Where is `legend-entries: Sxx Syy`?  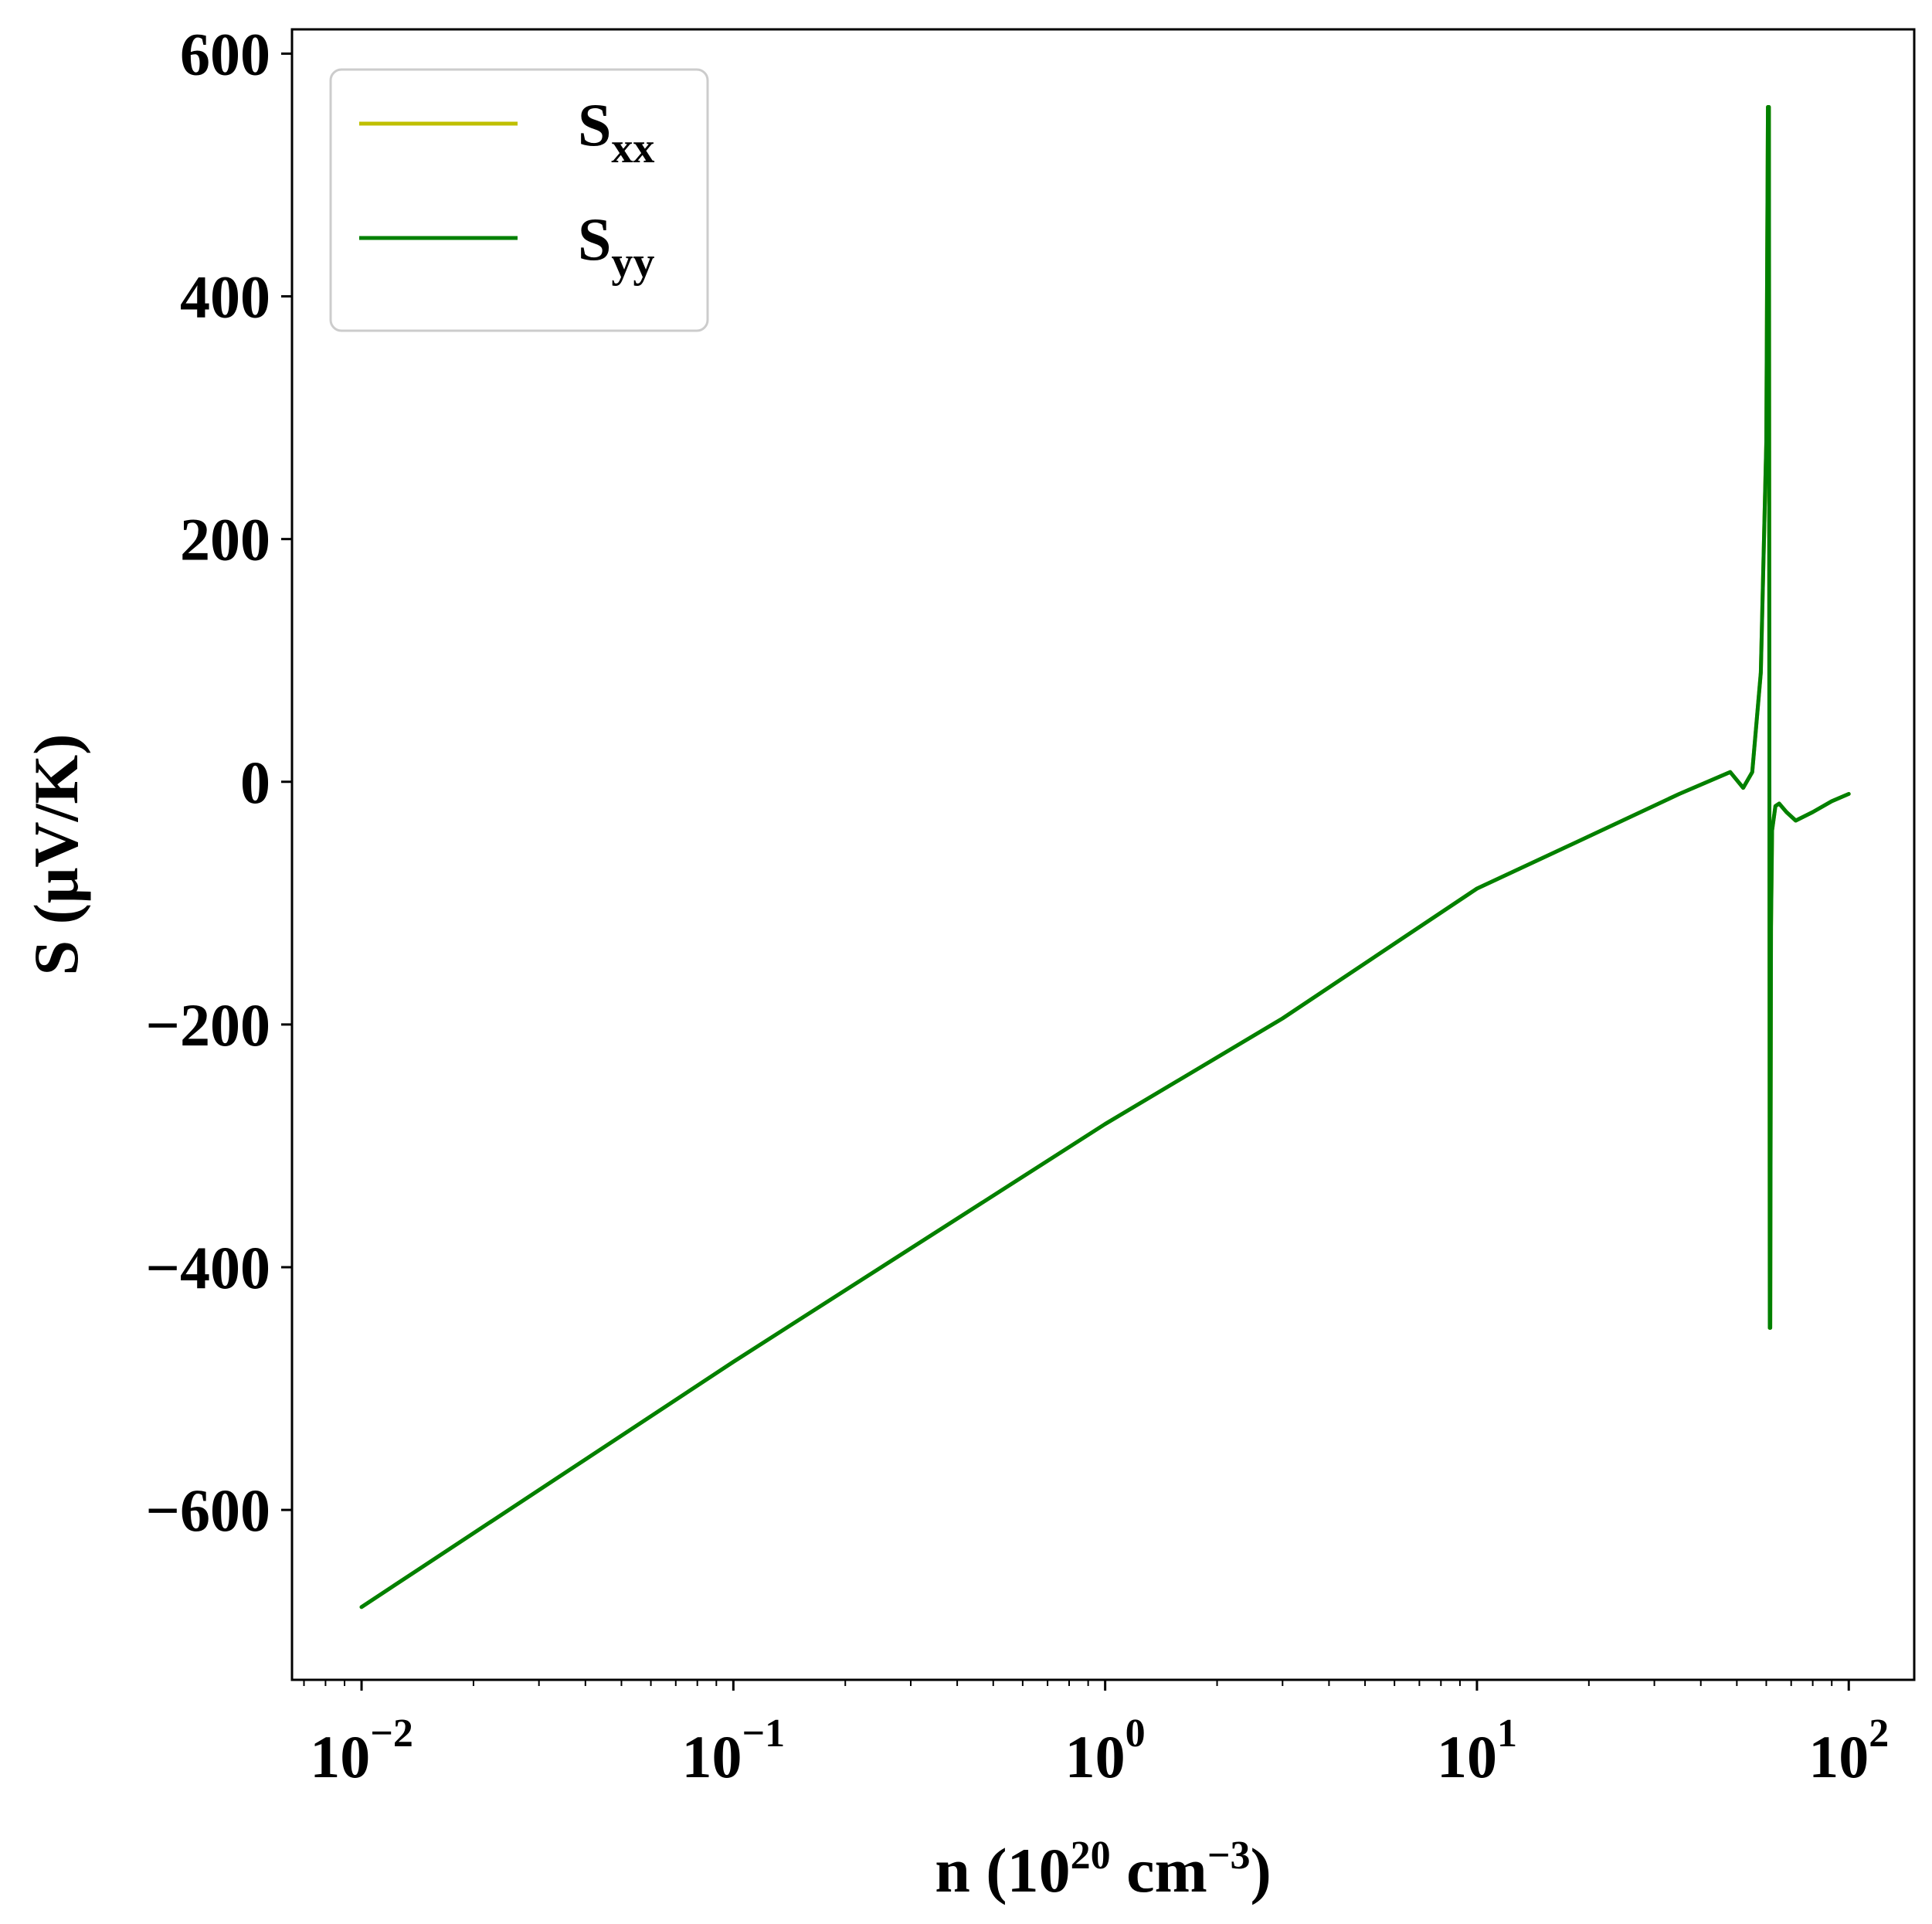
legend-entries: Sxx Syy is located at coordinates (507, 189).